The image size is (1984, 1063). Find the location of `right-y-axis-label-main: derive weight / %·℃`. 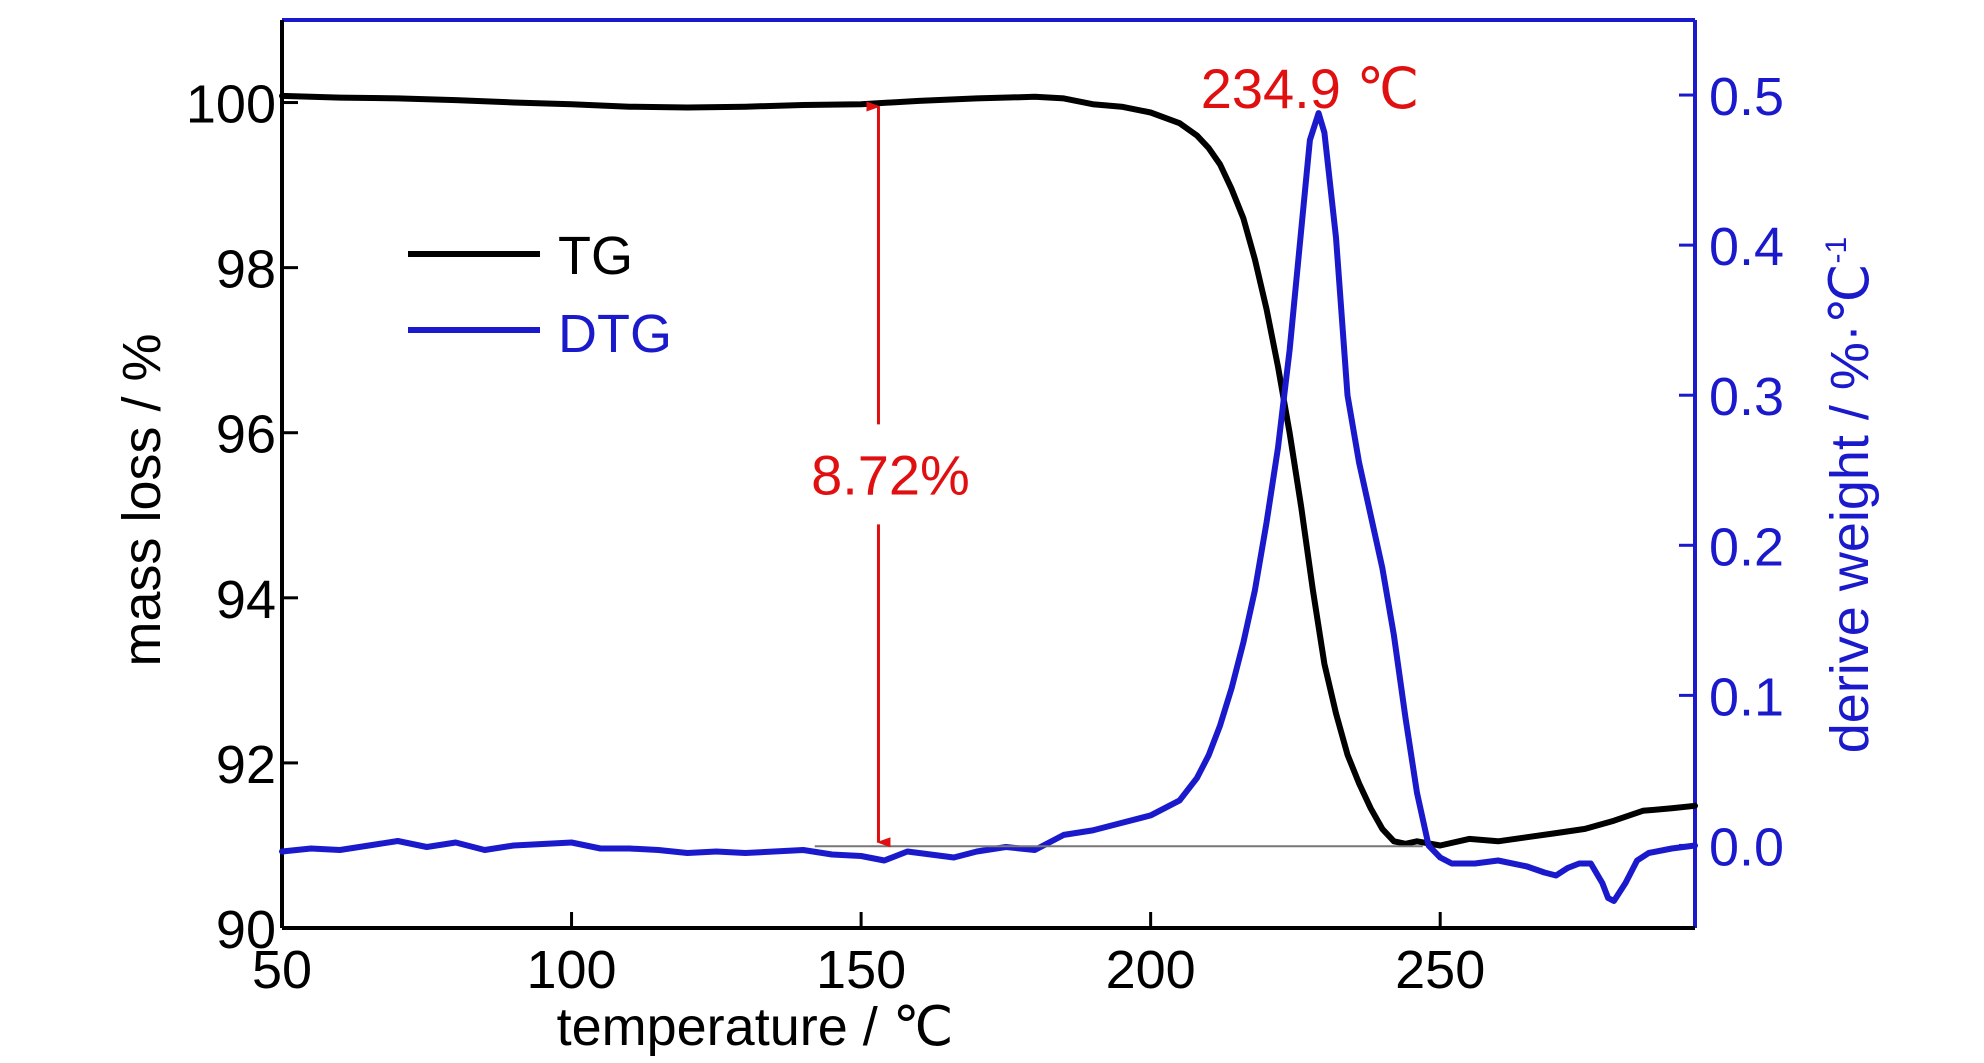

right-y-axis-label-main: derive weight / %·℃ is located at coordinates (1850, 508).